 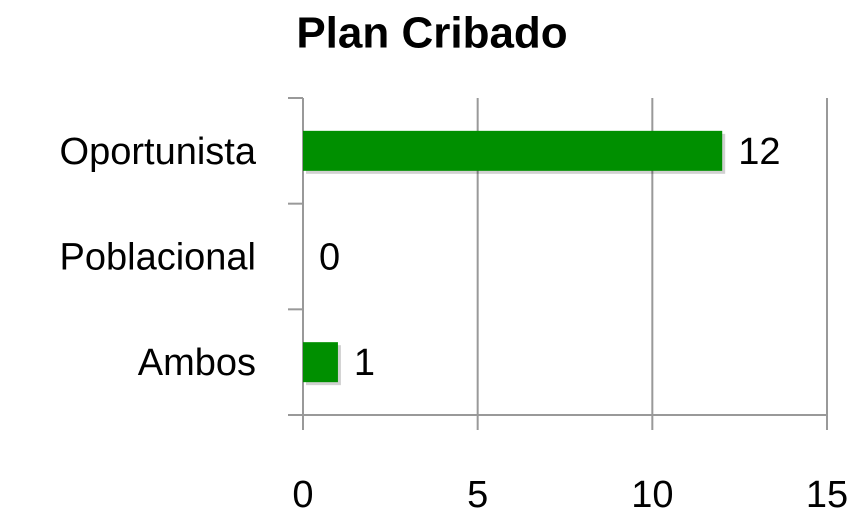 I want to click on x-tick-label: 15, so click(x=827, y=495).